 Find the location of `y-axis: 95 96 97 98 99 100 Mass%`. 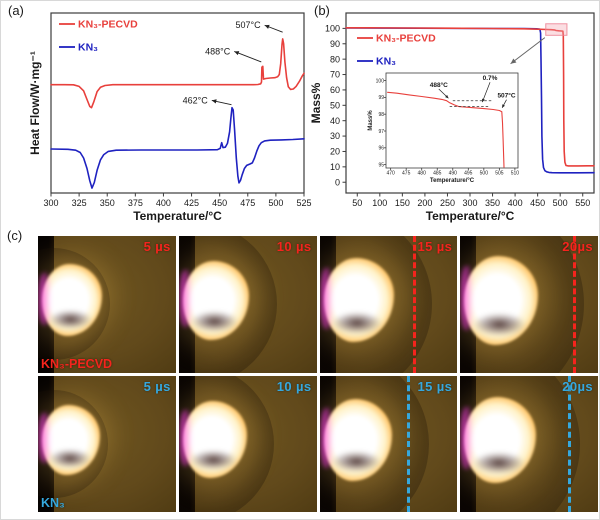

y-axis: 95 96 97 98 99 100 Mass% is located at coordinates (377, 123).